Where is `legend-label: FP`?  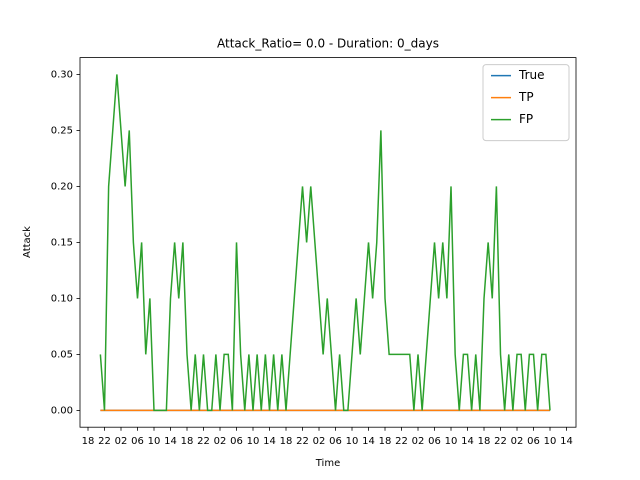
legend-label: FP is located at coordinates (526, 119).